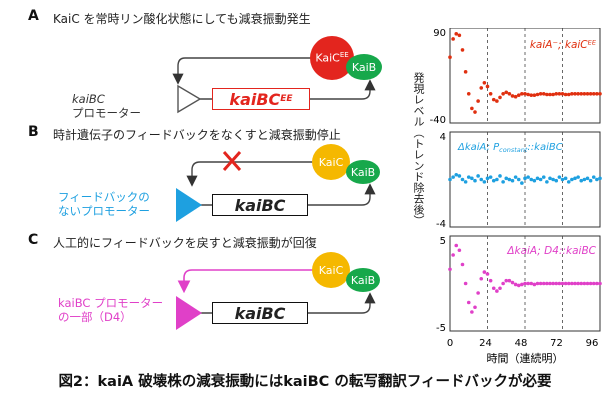 Image resolution: width=610 pixels, height=404 pixels. What do you see at coordinates (438, 120) in the screenshot?
I see `chart-a-ytick-bottom: -40` at bounding box center [438, 120].